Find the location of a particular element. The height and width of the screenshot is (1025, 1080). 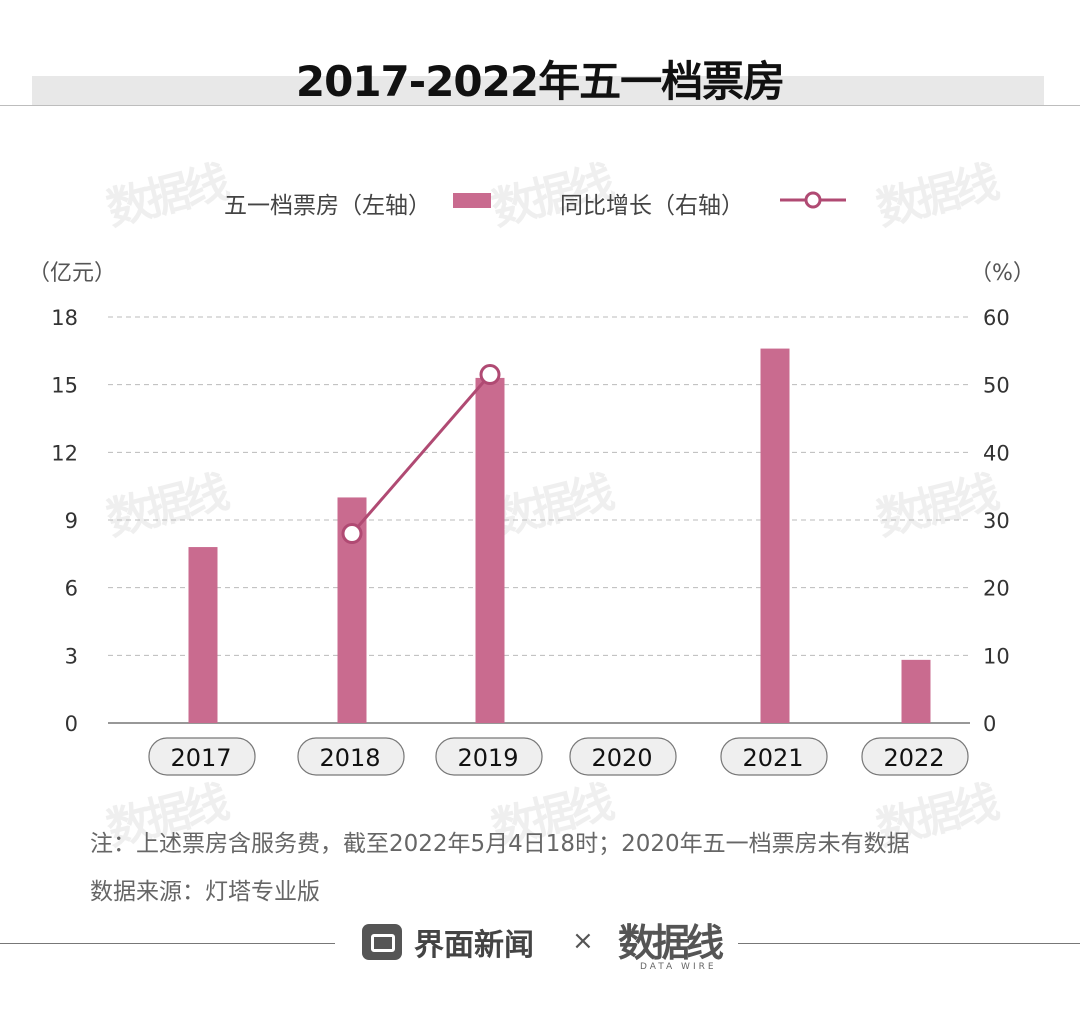

bar-2019 is located at coordinates (490, 550).